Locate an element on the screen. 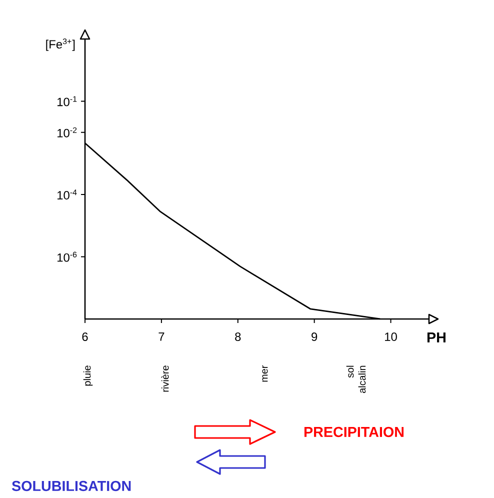 The height and width of the screenshot is (498, 494). x-tick-label: 7 is located at coordinates (161, 336).